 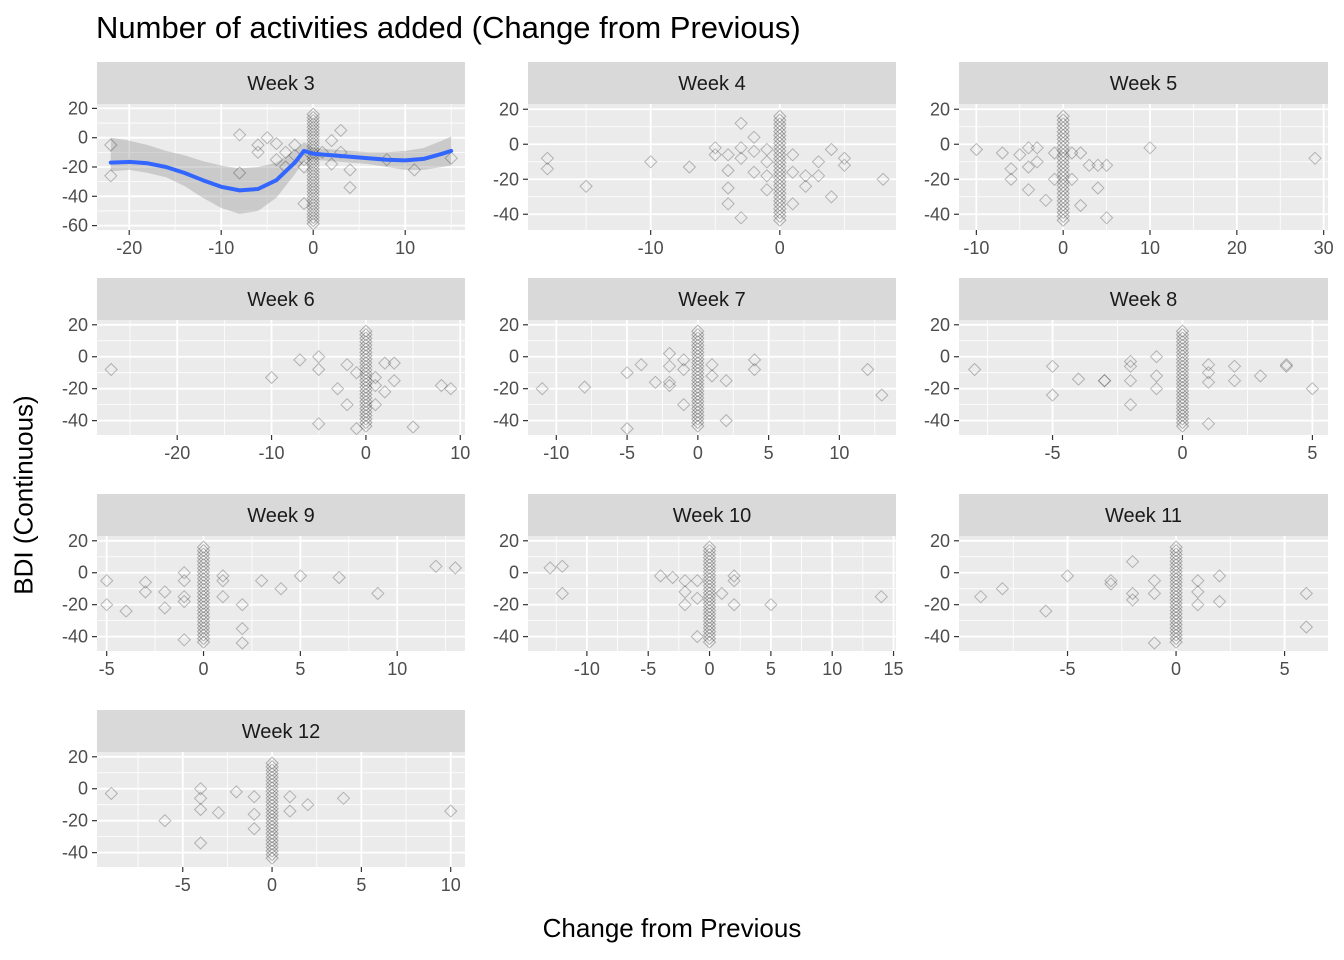 What do you see at coordinates (75, 389) in the screenshot?
I see `y-tick-label: -20` at bounding box center [75, 389].